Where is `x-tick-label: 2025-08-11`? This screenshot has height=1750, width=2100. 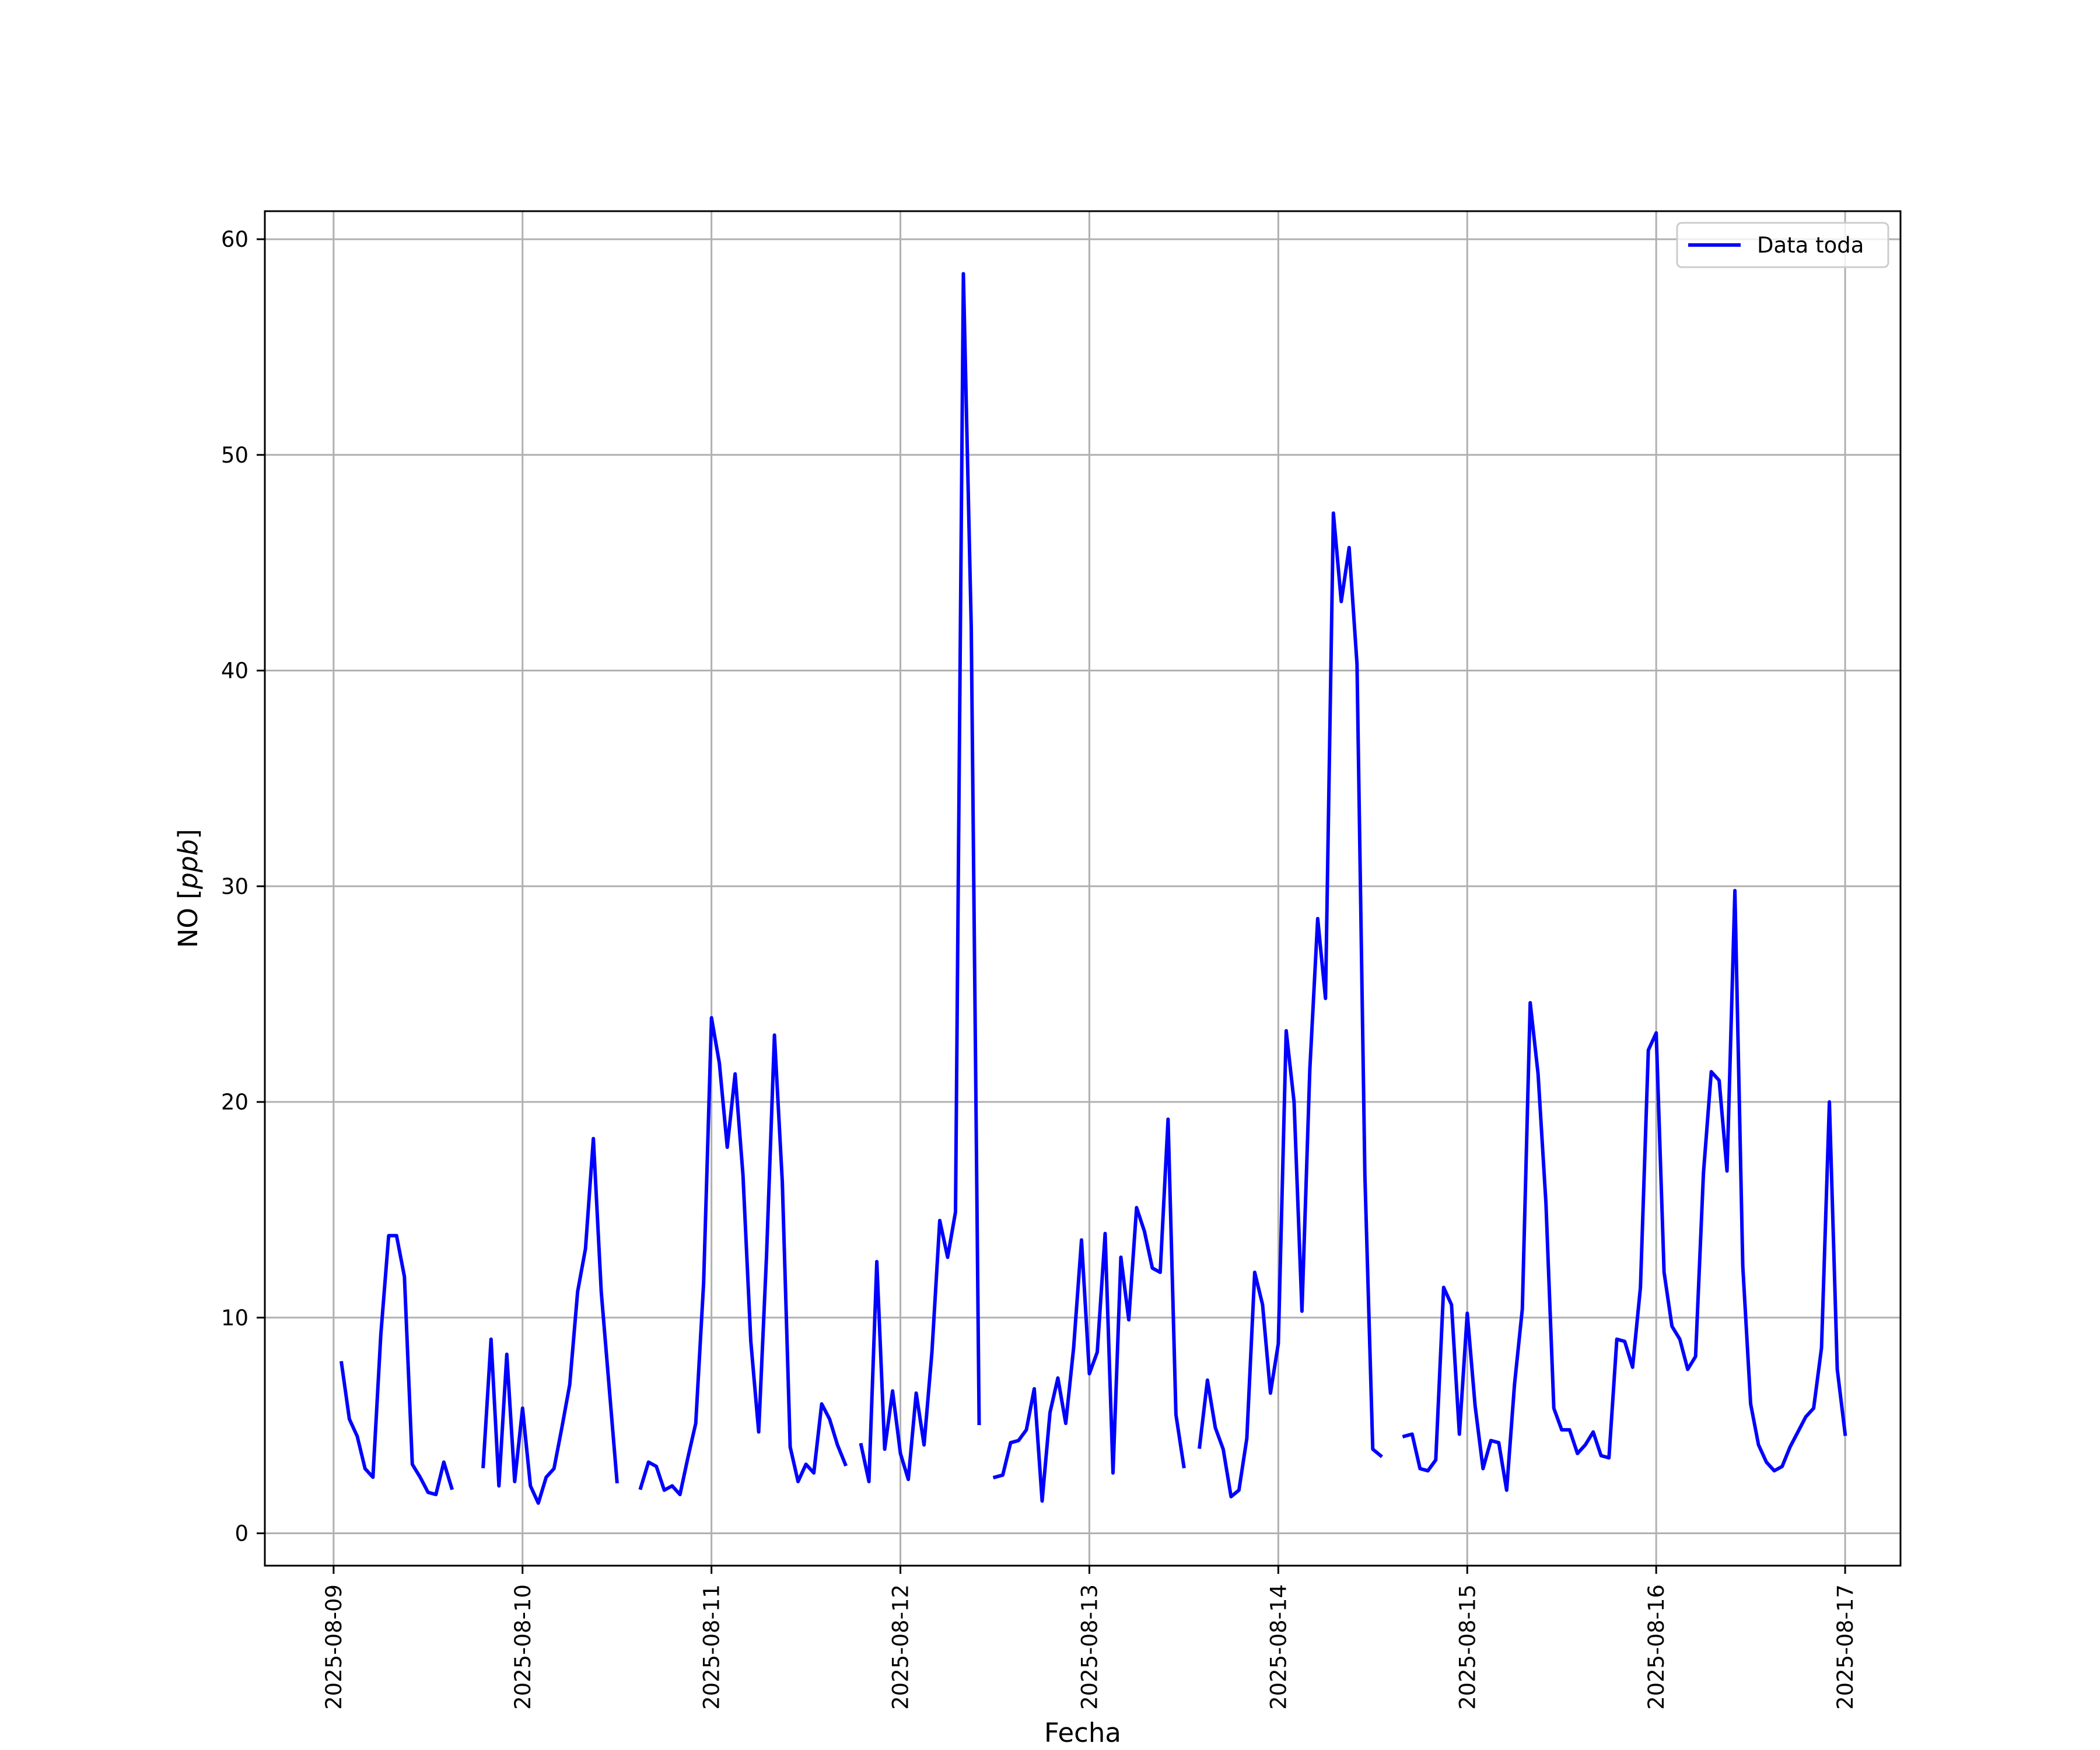 x-tick-label: 2025-08-11 is located at coordinates (711, 1647).